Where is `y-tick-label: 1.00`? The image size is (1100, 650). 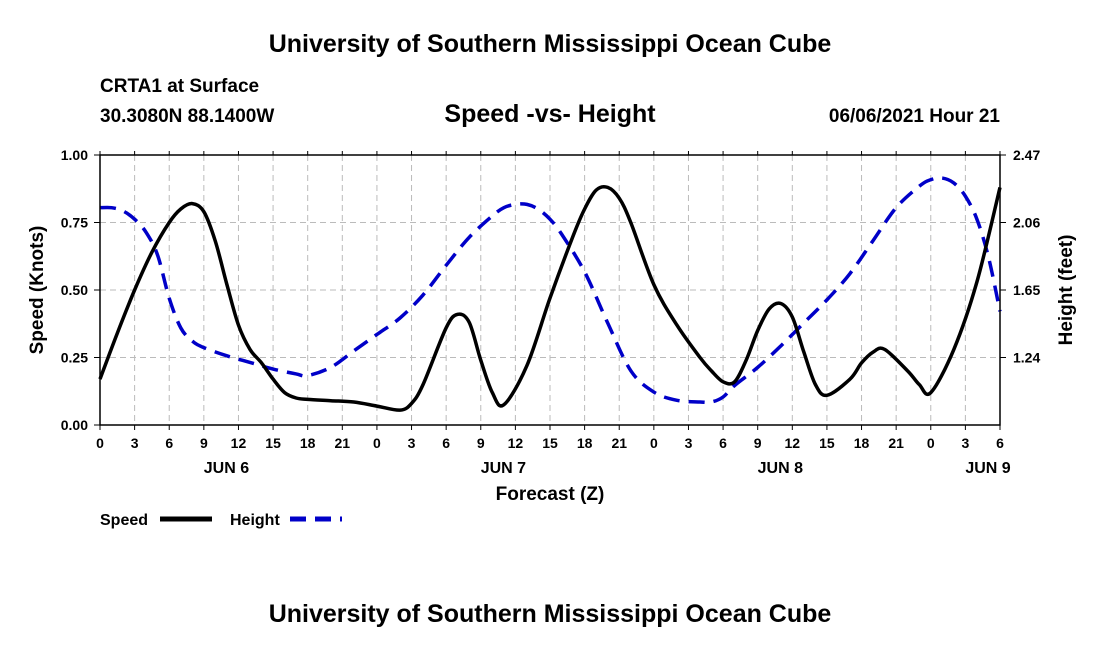 y-tick-label: 1.00 is located at coordinates (74, 155).